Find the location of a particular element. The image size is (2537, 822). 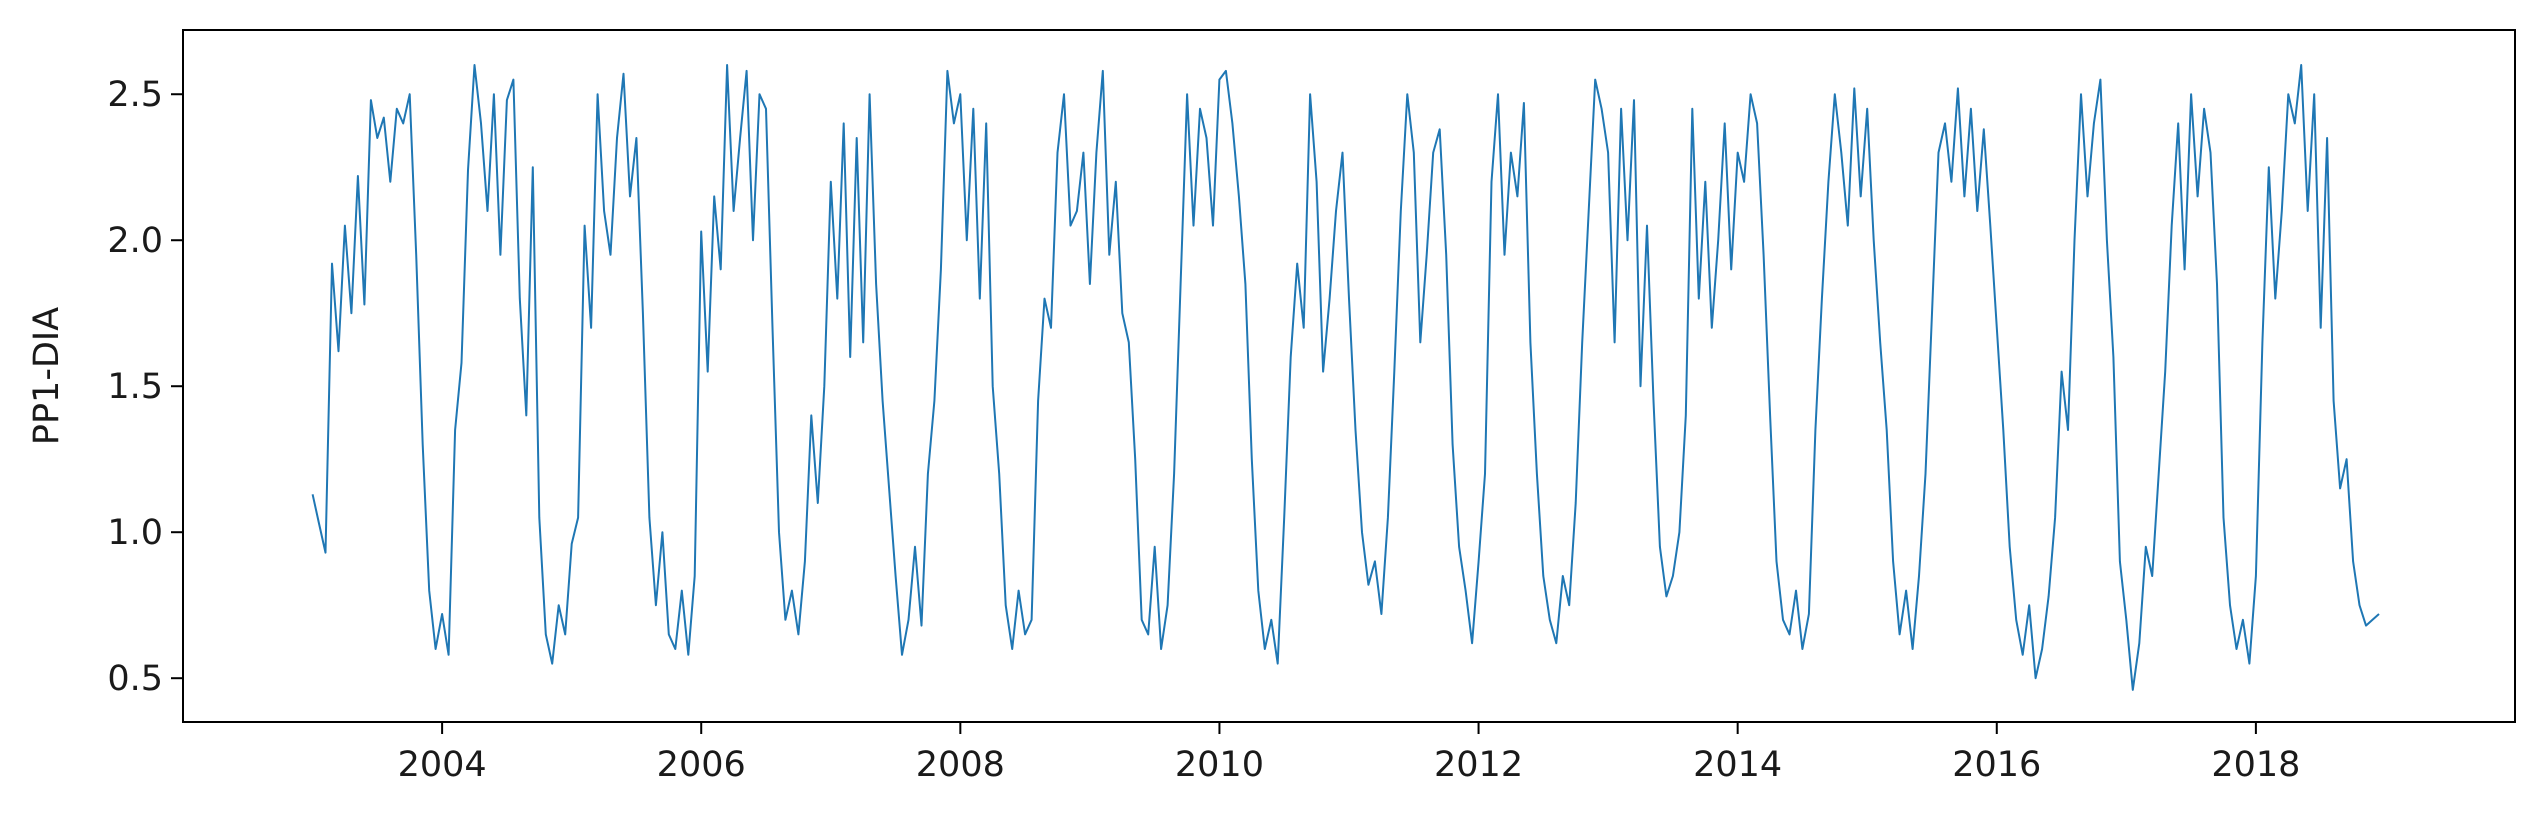

x-axis: 2004 2006 2008 2010 2012 2014 2016 2018 is located at coordinates (1349, 753).